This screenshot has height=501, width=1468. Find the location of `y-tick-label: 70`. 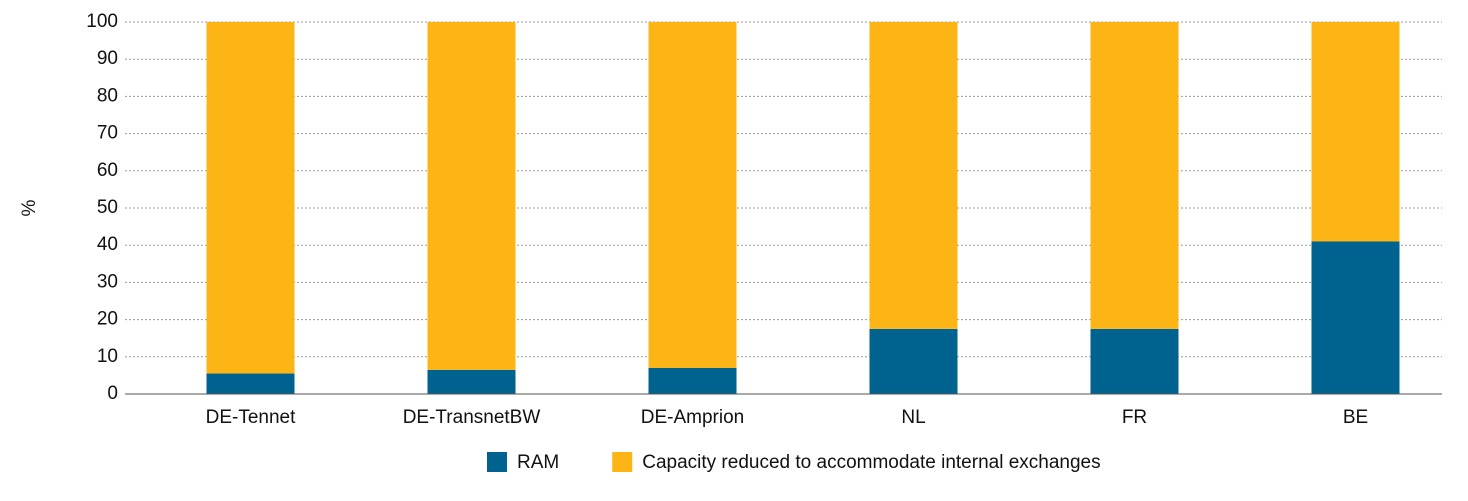

y-tick-label: 70 is located at coordinates (107, 133).